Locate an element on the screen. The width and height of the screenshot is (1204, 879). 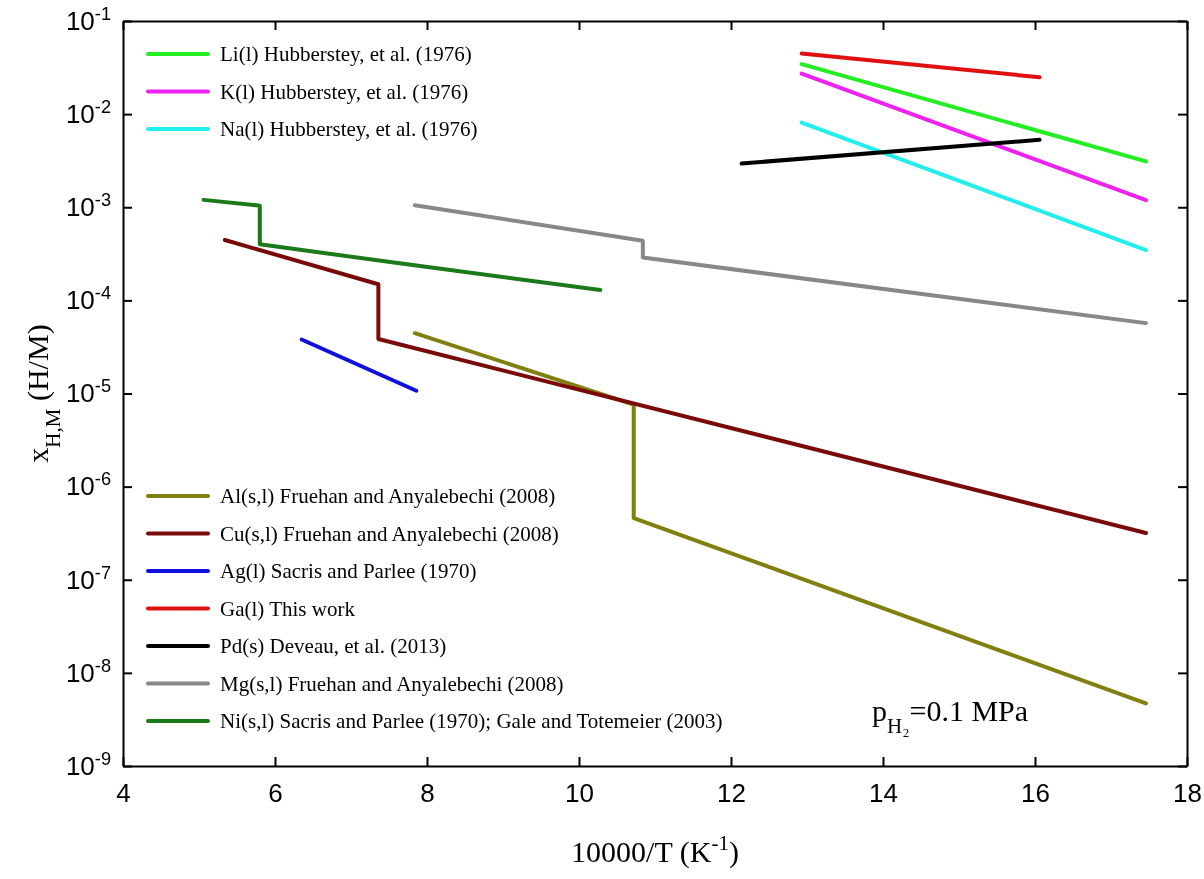
y-tick-label: 10$^{-5}$ is located at coordinates (88, 392).